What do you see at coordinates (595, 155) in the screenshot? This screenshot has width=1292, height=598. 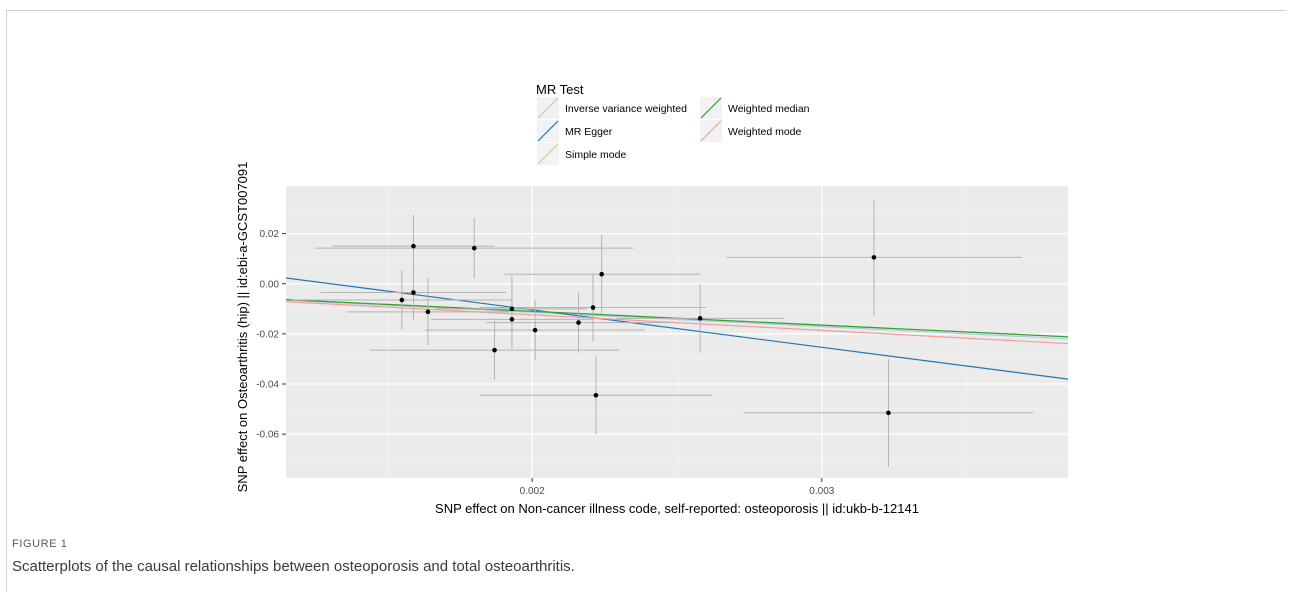 I see `legend-label: Simple mode` at bounding box center [595, 155].